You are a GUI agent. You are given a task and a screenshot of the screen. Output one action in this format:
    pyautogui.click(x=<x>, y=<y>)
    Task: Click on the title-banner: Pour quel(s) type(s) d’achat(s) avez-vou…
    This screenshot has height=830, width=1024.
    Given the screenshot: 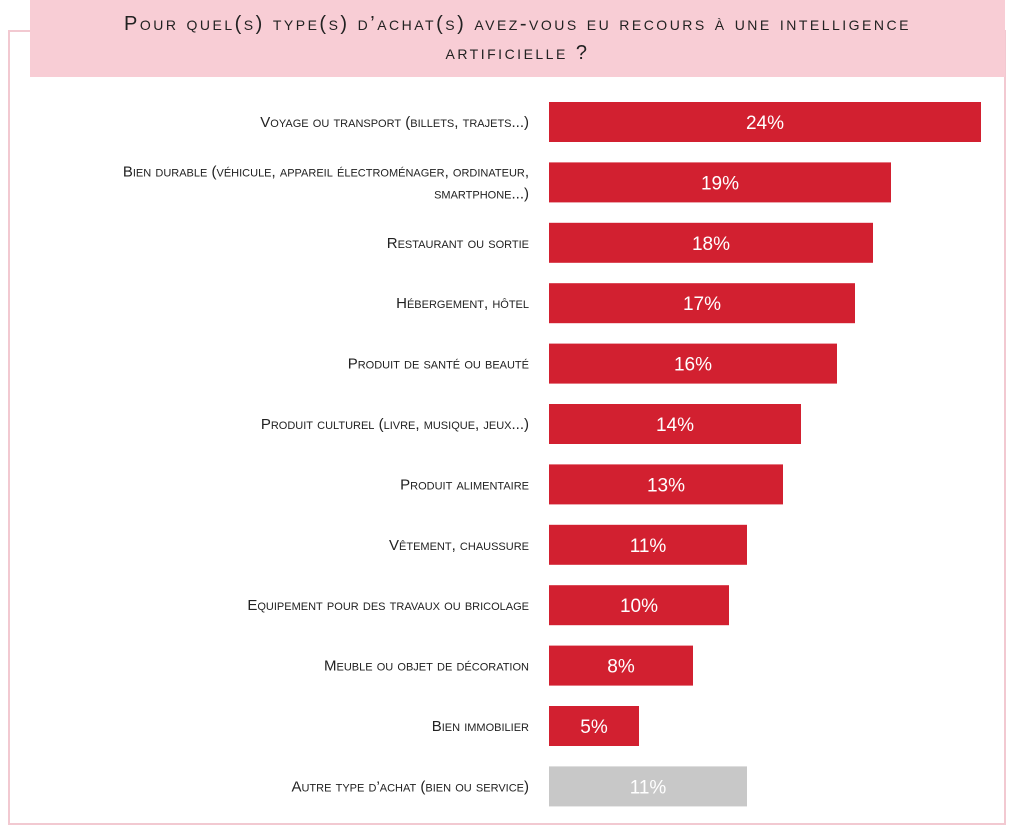 What is the action you would take?
    pyautogui.click(x=517, y=38)
    